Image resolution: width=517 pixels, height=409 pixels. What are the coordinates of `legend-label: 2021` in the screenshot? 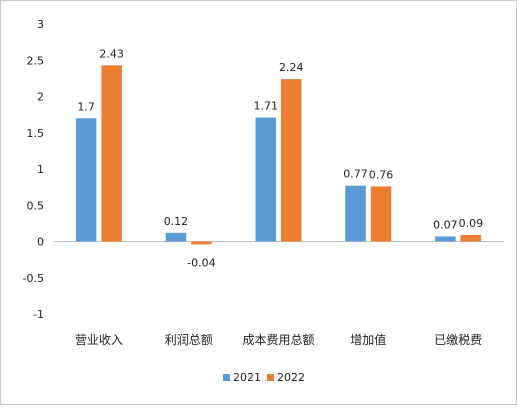 It's located at (247, 377).